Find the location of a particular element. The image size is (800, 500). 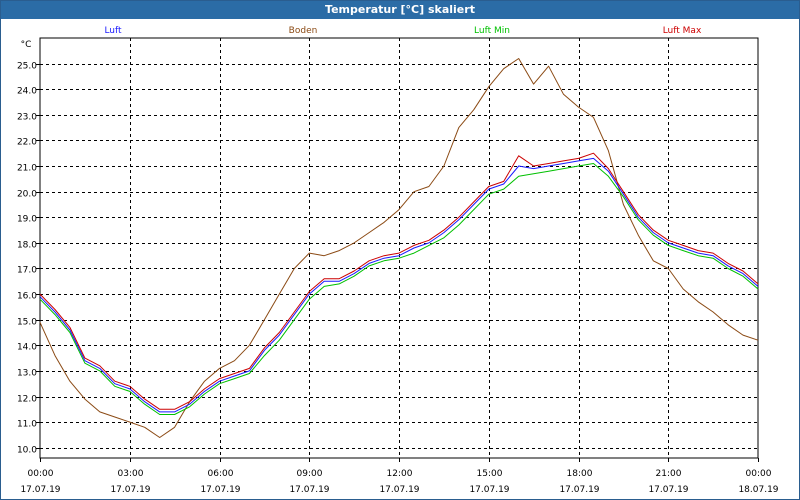

chart-title: Temperatur [°C] skaliert is located at coordinates (400, 10).